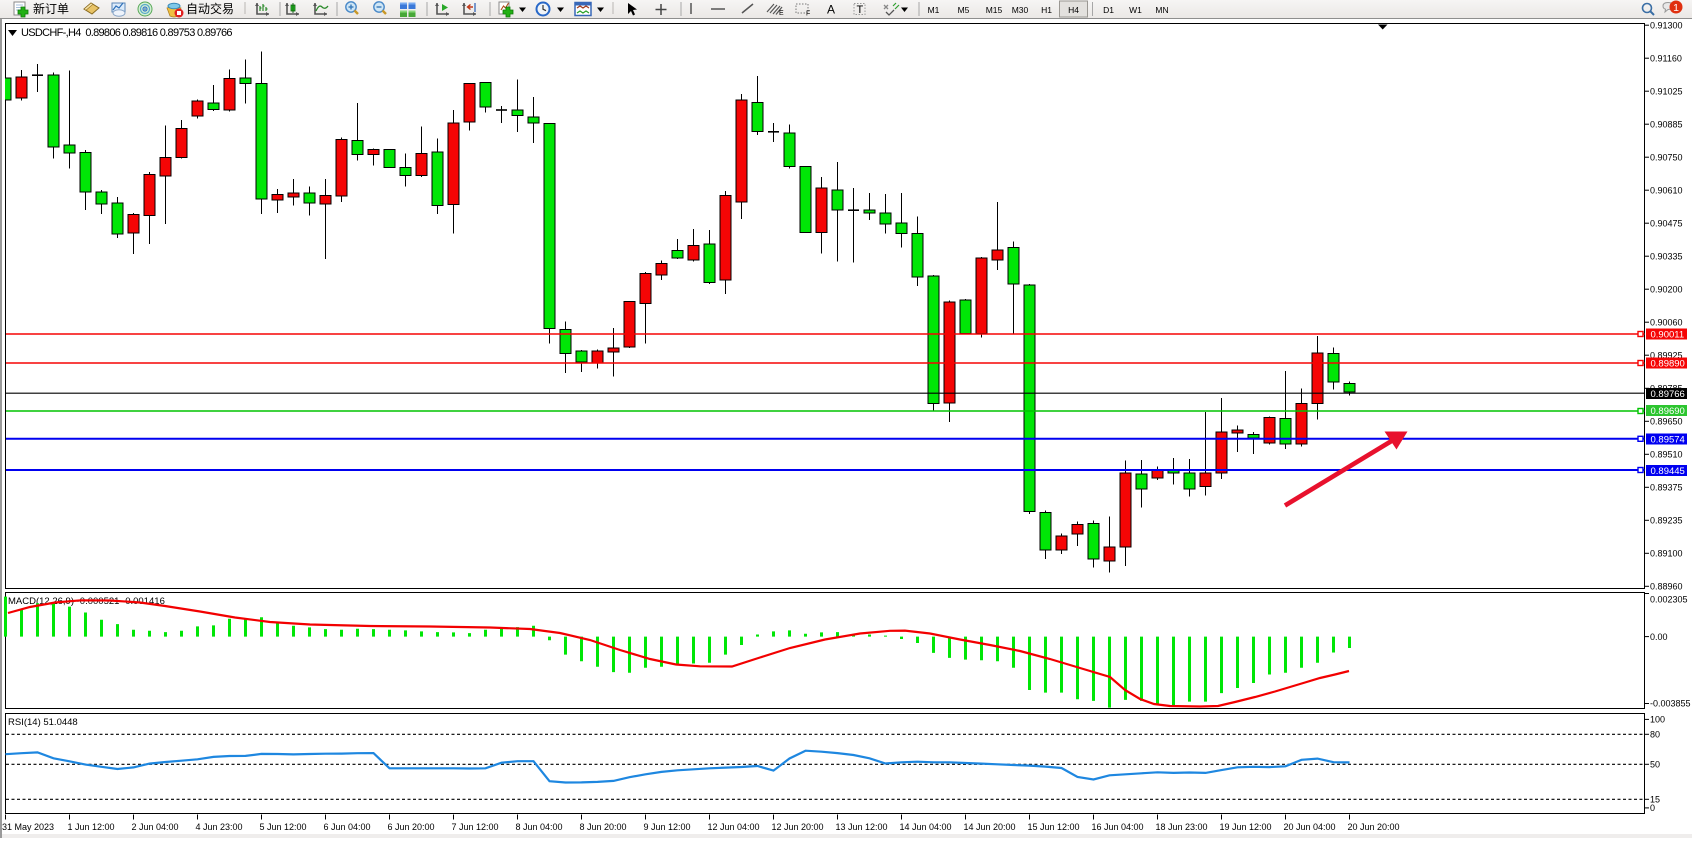 The width and height of the screenshot is (1692, 843). Describe the element at coordinates (283, 827) in the screenshot. I see `svg-text: 5 Jun 12:00` at that location.